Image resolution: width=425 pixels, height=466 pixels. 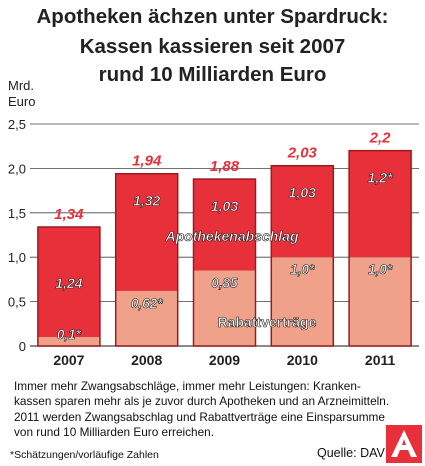 What do you see at coordinates (302, 153) in the screenshot?
I see `total-label: 2,03` at bounding box center [302, 153].